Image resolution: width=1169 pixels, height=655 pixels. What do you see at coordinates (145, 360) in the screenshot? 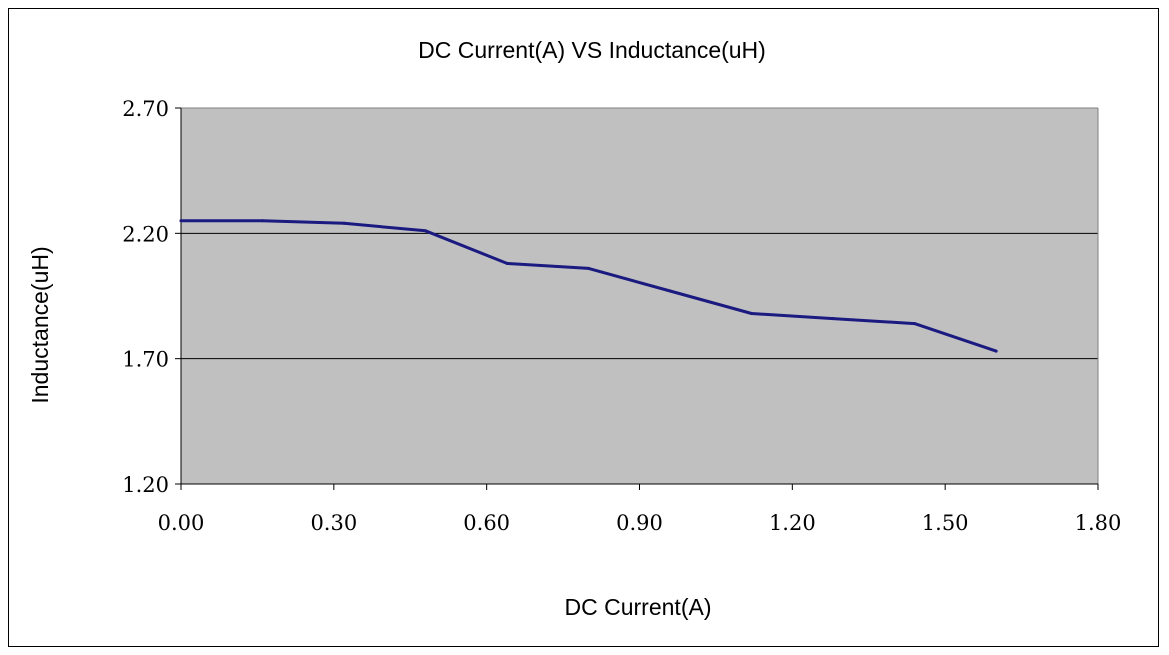
I see `y-tick-label: 1.70` at bounding box center [145, 360].